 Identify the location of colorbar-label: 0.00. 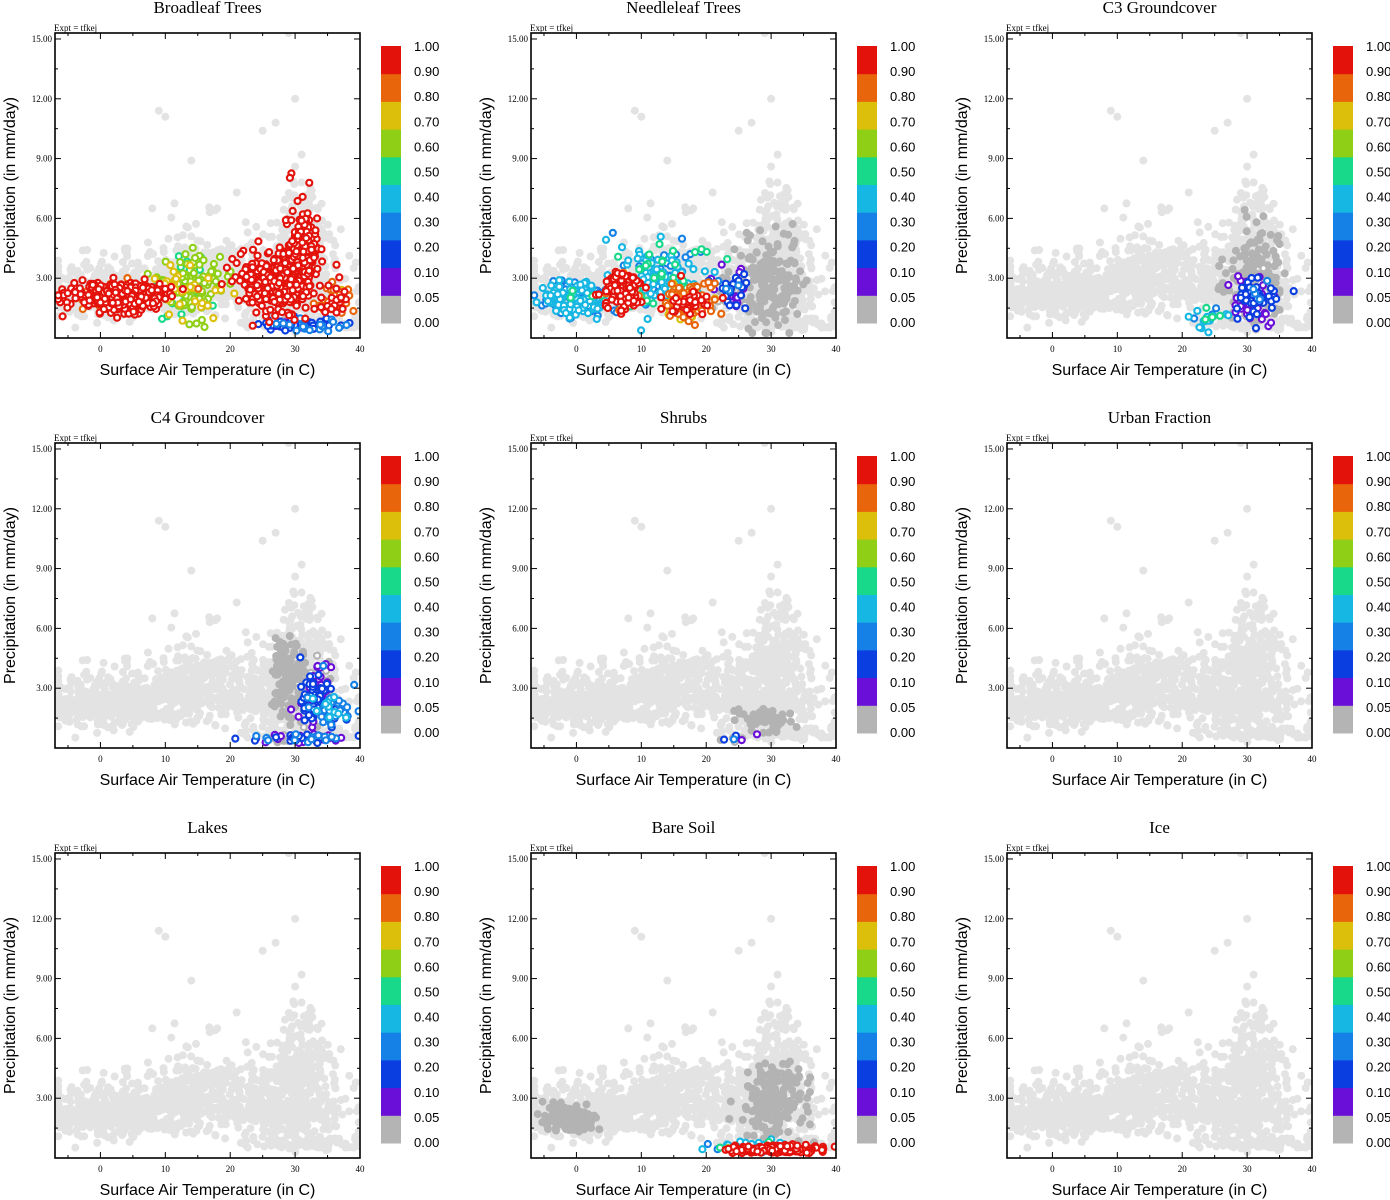
(426, 322).